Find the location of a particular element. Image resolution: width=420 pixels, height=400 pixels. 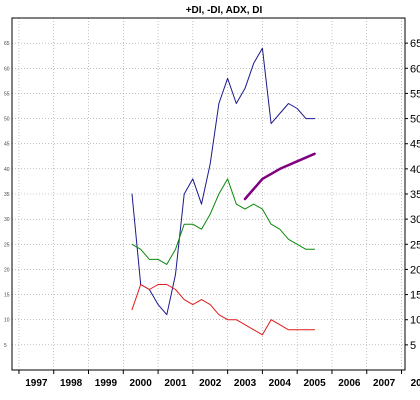

y-tick-label-left: 65 is located at coordinates (7, 44).